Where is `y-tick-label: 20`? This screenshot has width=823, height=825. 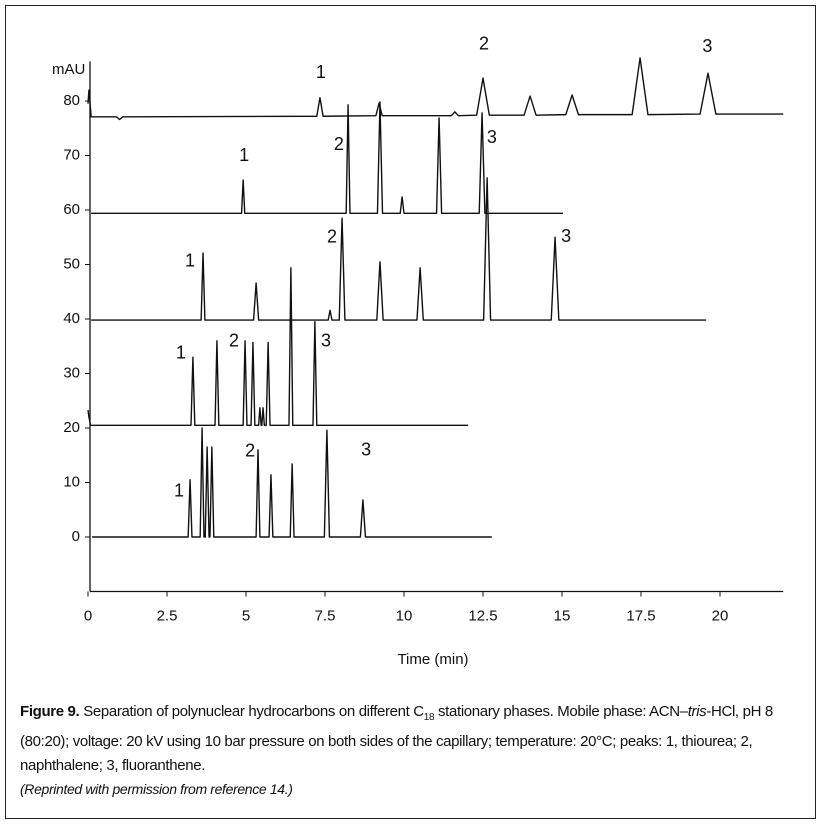 y-tick-label: 20 is located at coordinates (71, 427).